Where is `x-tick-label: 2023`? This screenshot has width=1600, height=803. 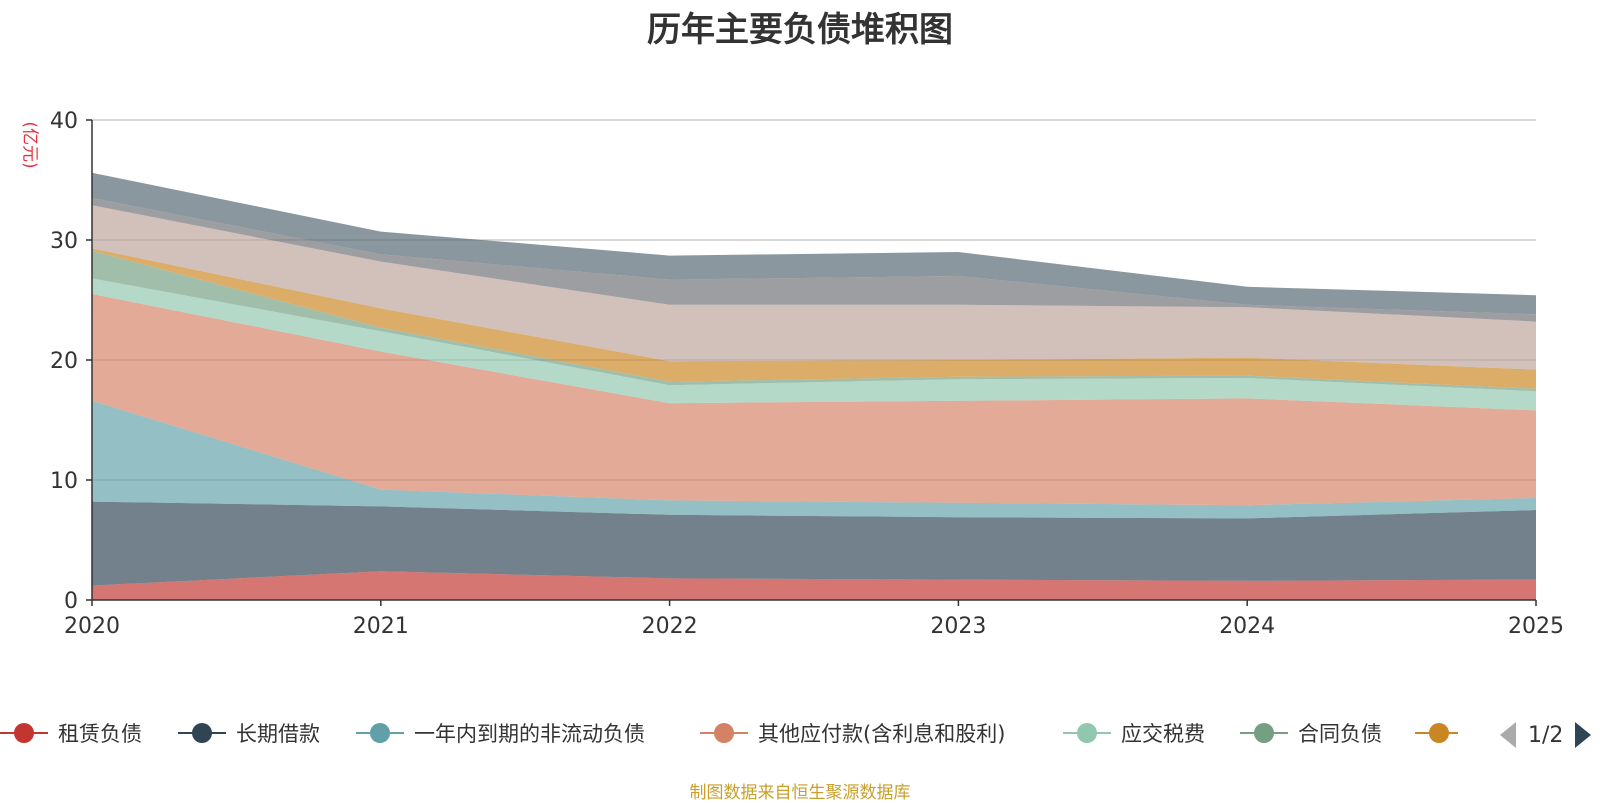 x-tick-label: 2023 is located at coordinates (958, 626).